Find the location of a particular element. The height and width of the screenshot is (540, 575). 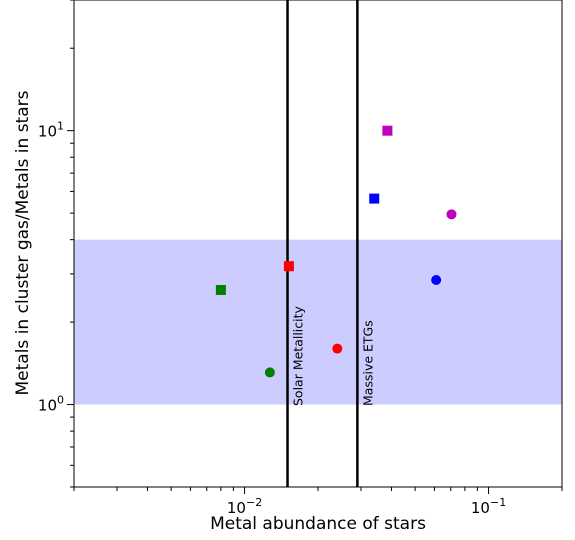

vline-label-1: Solar Metallicity is located at coordinates (298, 355).